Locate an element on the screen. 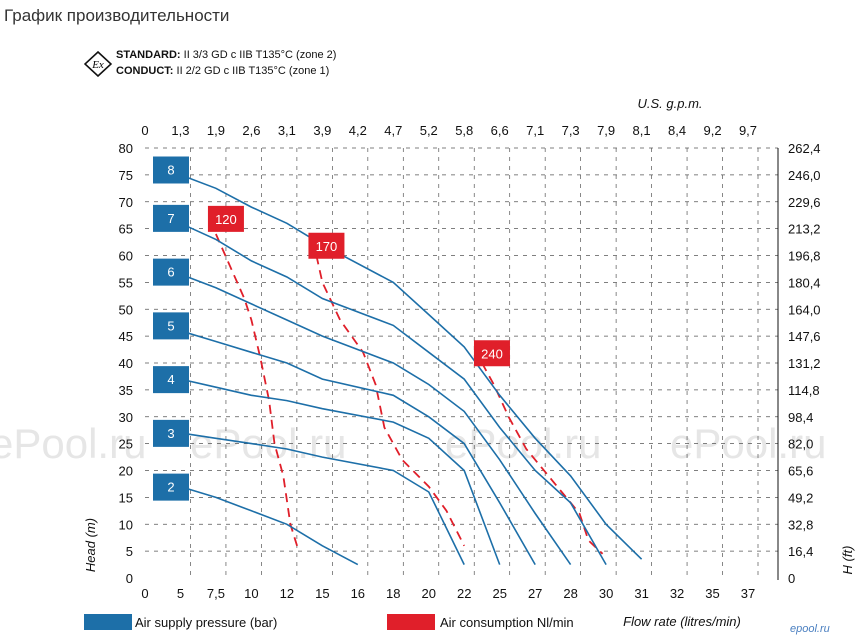 The height and width of the screenshot is (637, 855). x-axis-label: Flow rate (litres/min) is located at coordinates (682, 621).